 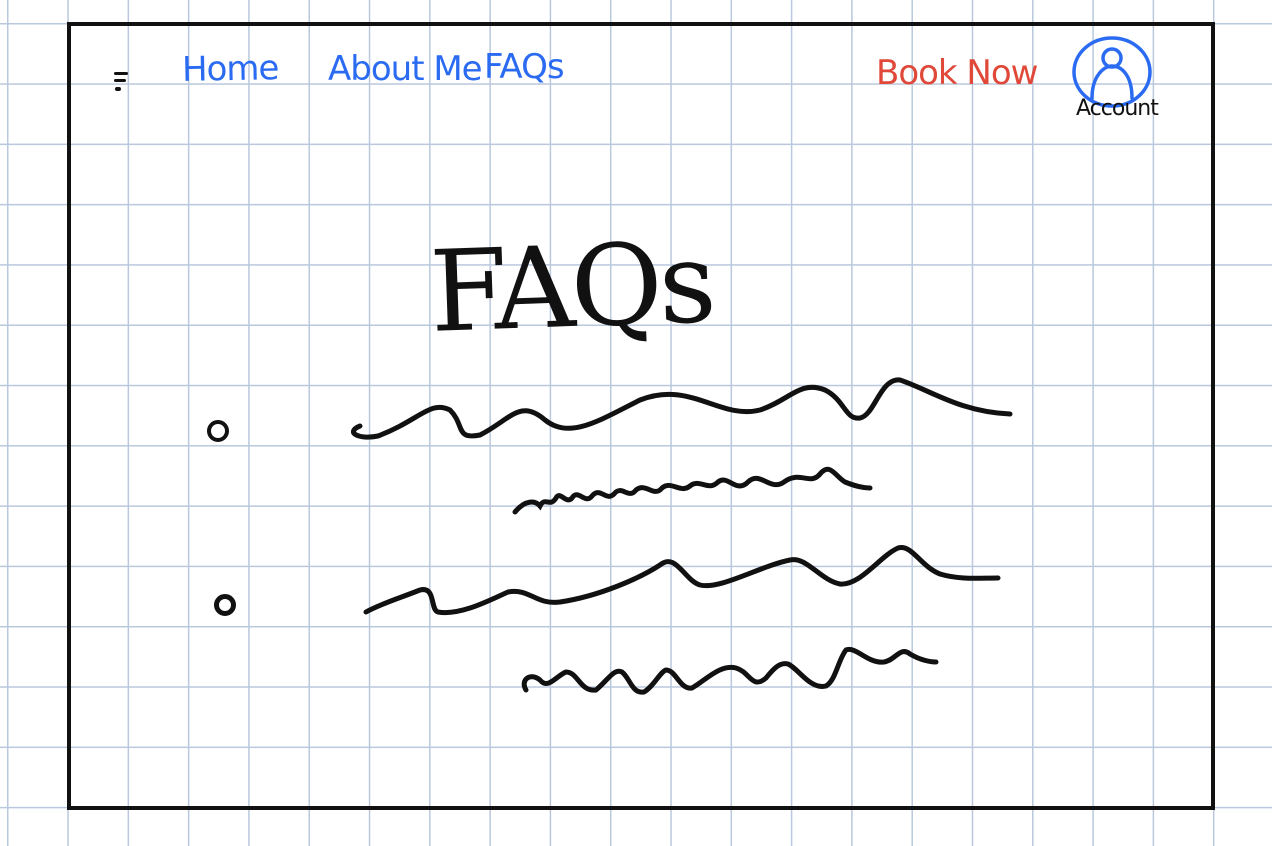 I want to click on hamburger-menu-icon, so click(x=121, y=81).